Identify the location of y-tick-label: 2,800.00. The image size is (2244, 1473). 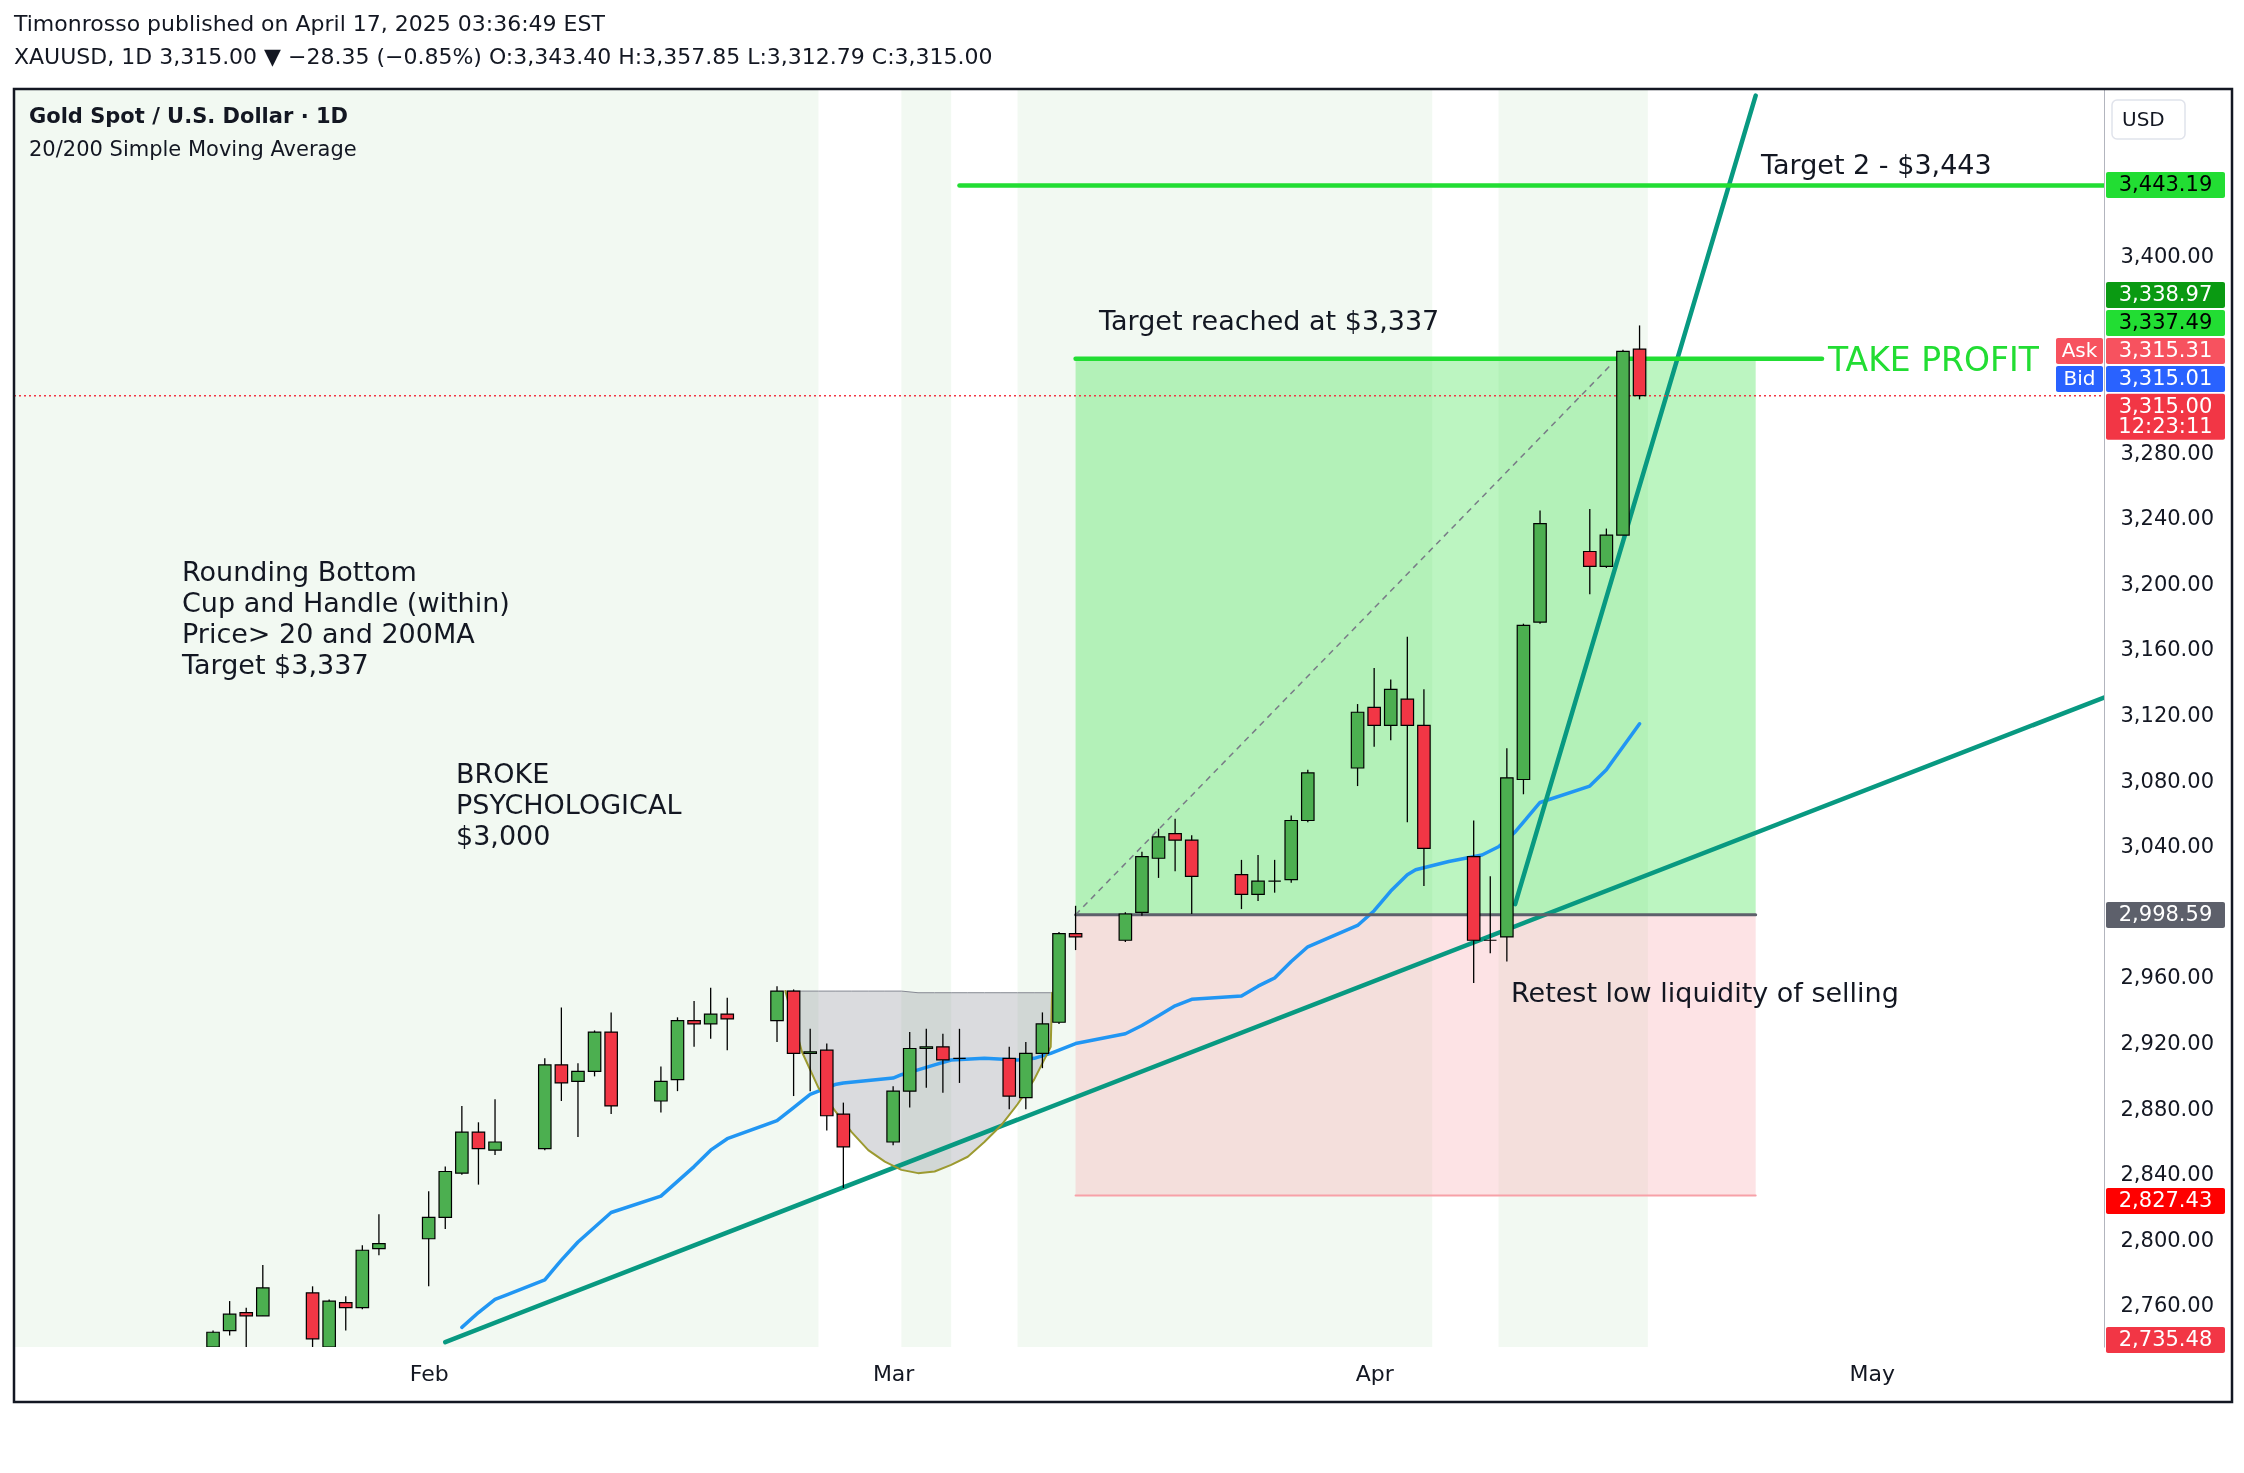
(2167, 1239).